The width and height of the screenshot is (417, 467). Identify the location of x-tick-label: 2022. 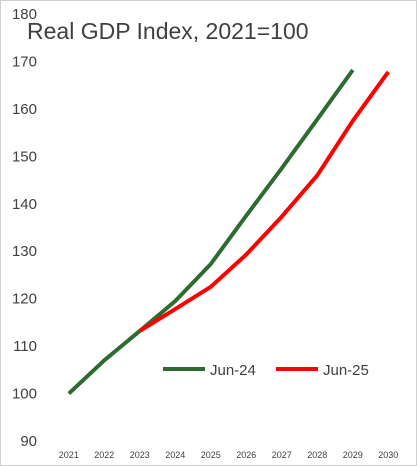
(104, 455).